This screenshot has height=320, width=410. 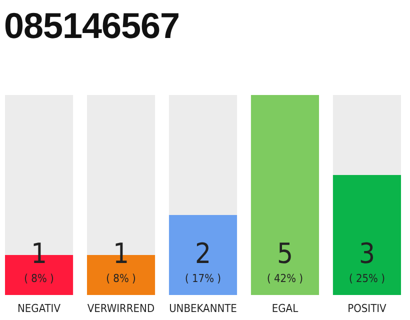 I want to click on x-tick-label: UNBEKANNTE, so click(x=203, y=308).